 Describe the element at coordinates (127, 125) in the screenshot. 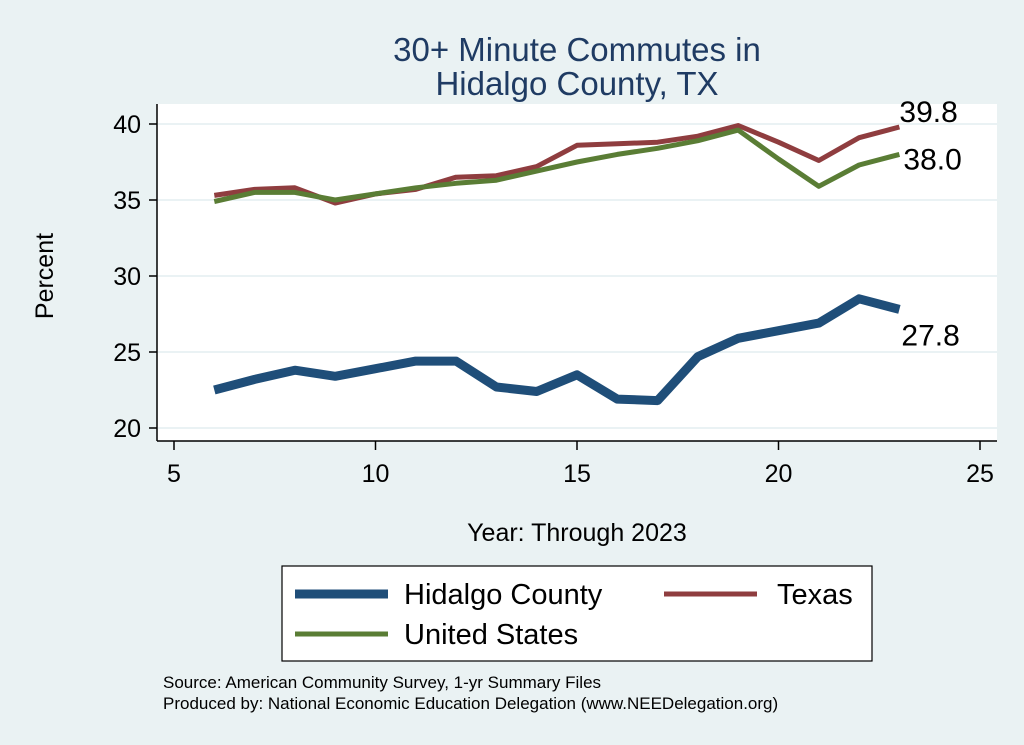

I see `y-tick-label: 40` at that location.